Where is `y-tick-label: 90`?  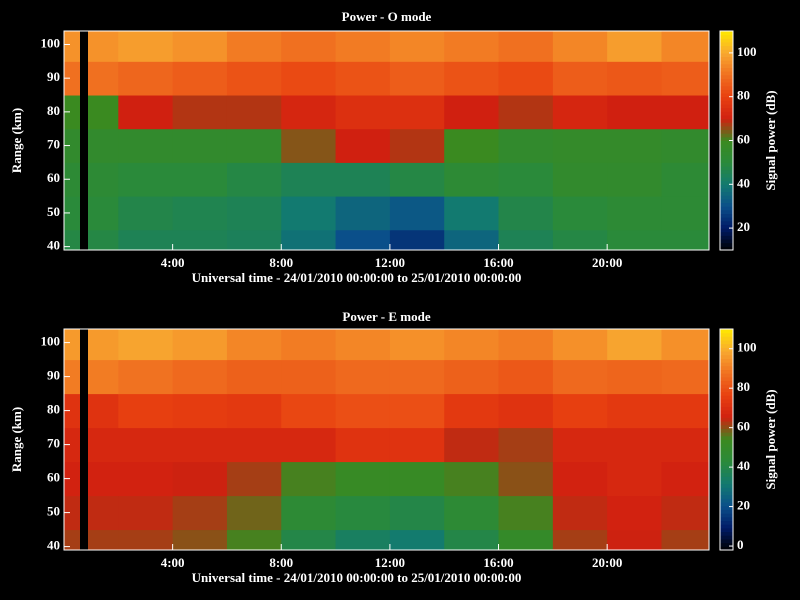 y-tick-label: 90 is located at coordinates (53, 76).